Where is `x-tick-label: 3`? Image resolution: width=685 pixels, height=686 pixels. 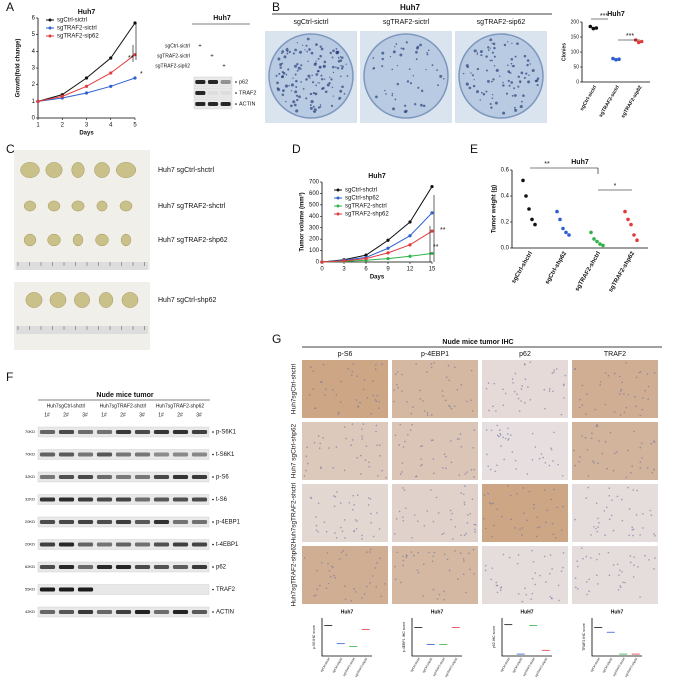
x-tick-label: 3 is located at coordinates (344, 270).